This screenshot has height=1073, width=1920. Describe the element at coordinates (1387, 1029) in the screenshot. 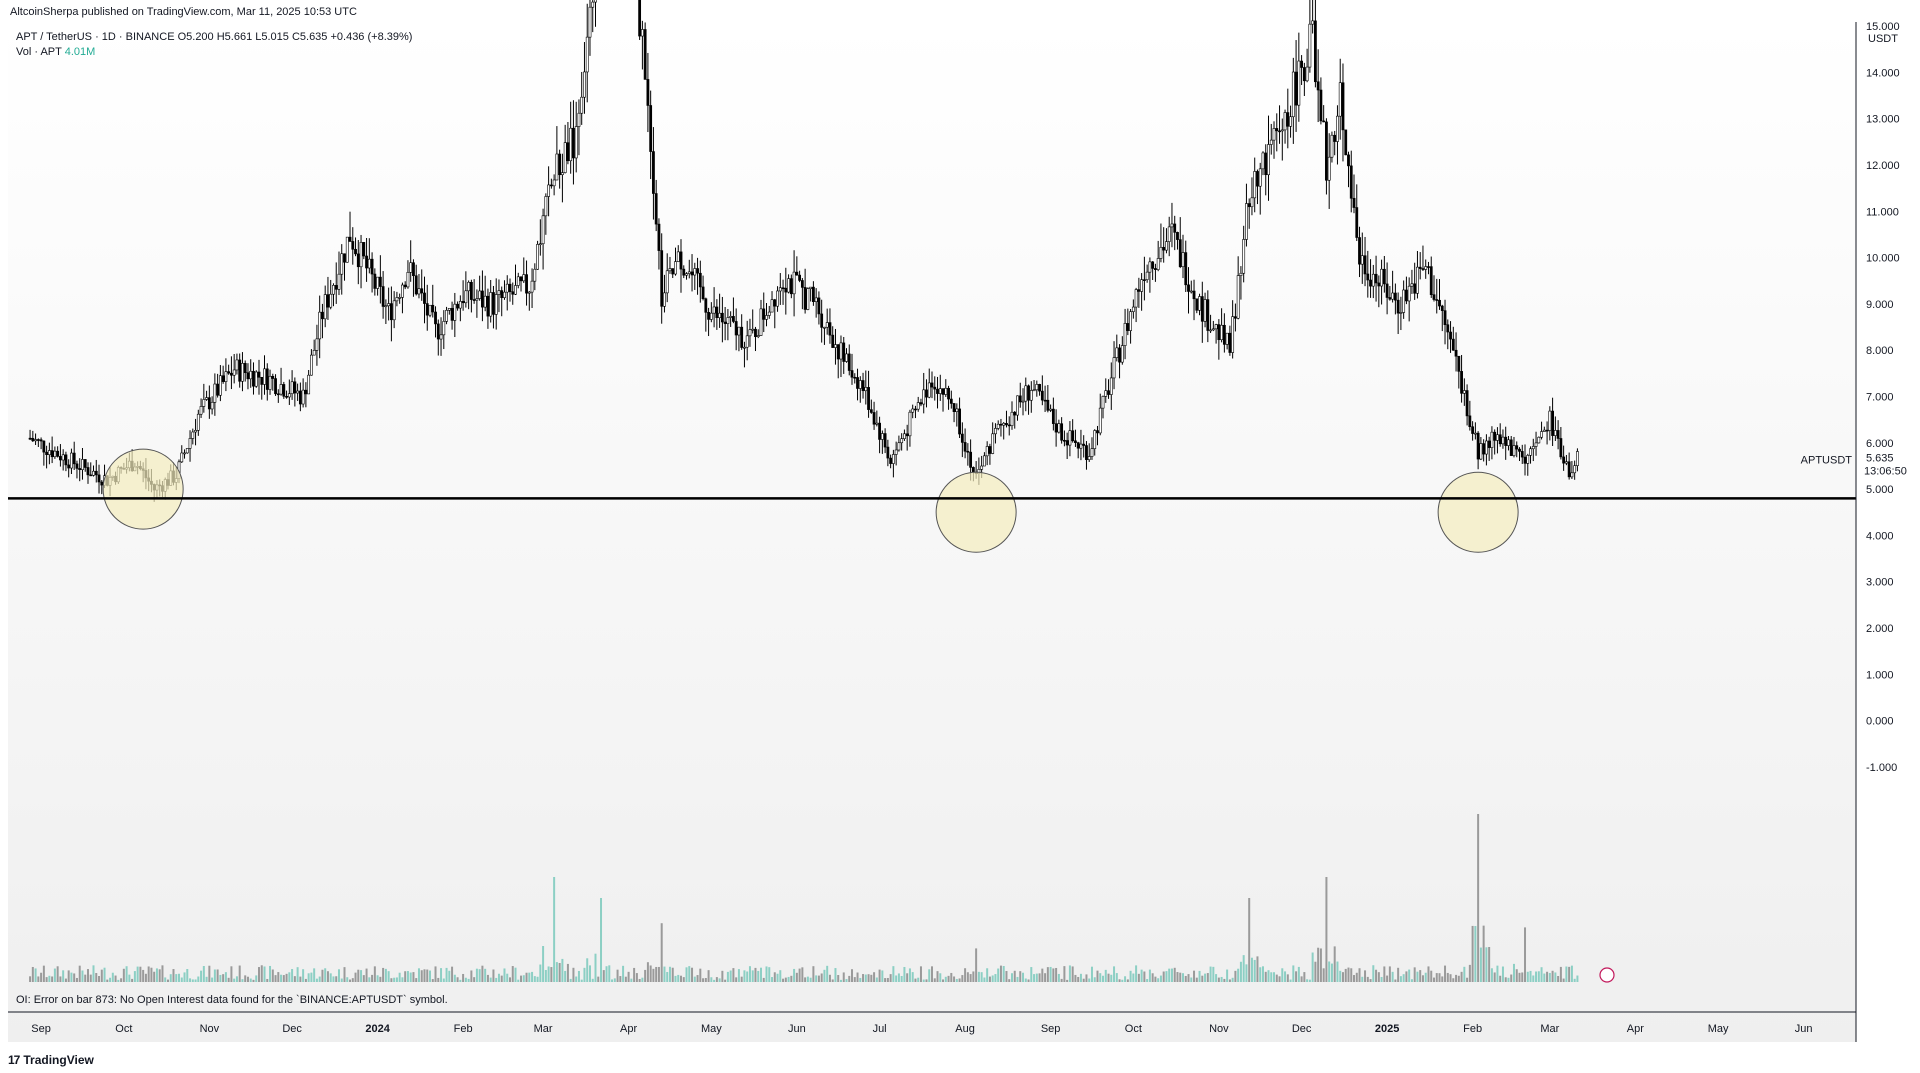

I see `time-tick-label: 2025` at that location.